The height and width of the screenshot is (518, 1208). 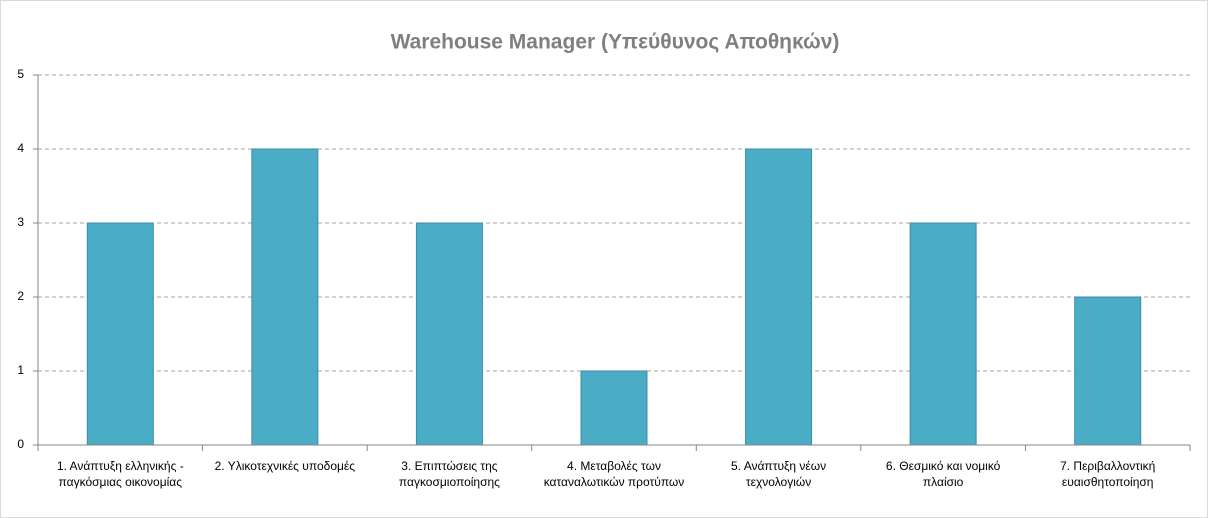 I want to click on y-tick-label: 4, so click(x=20, y=148).